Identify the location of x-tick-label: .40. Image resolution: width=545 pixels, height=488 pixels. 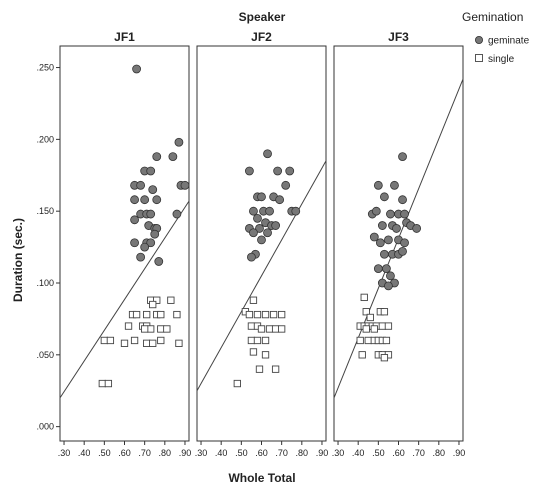
(358, 453).